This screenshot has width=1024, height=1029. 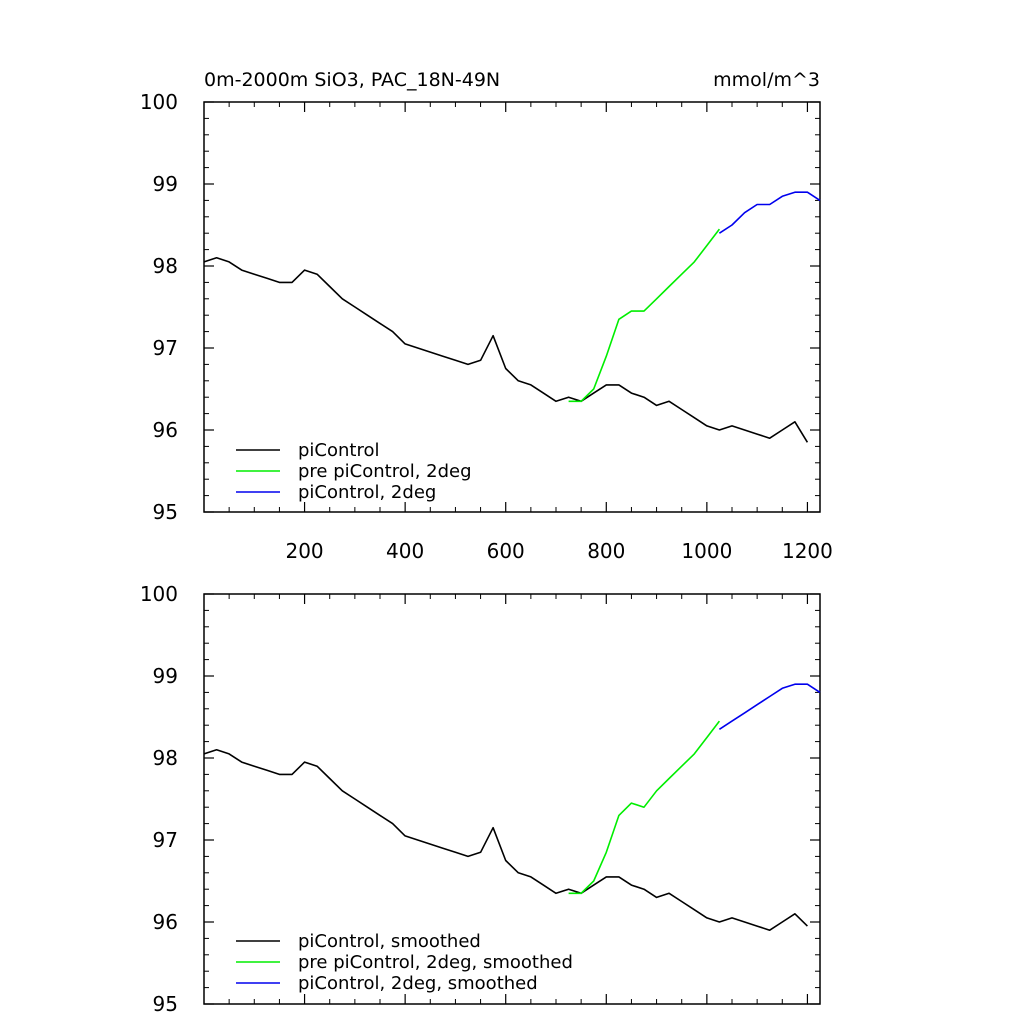 I want to click on legend-label: pre piControl, 2deg, smoothed, so click(x=435, y=962).